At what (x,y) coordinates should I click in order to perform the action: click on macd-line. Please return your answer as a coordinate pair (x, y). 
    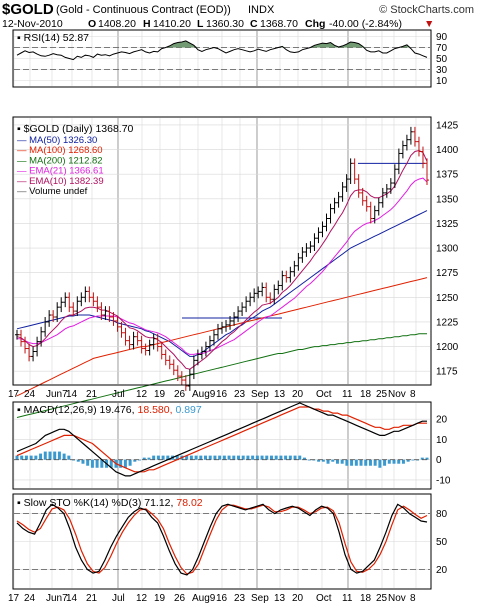
    Looking at the image, I should click on (221, 439).